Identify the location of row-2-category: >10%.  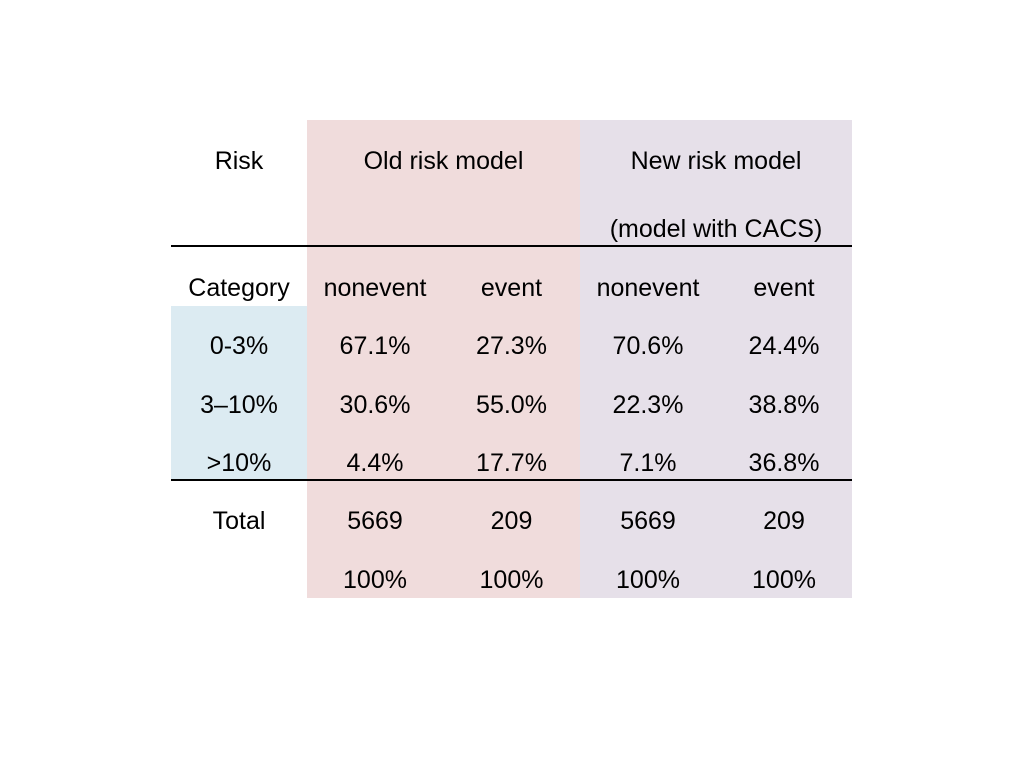
(239, 463).